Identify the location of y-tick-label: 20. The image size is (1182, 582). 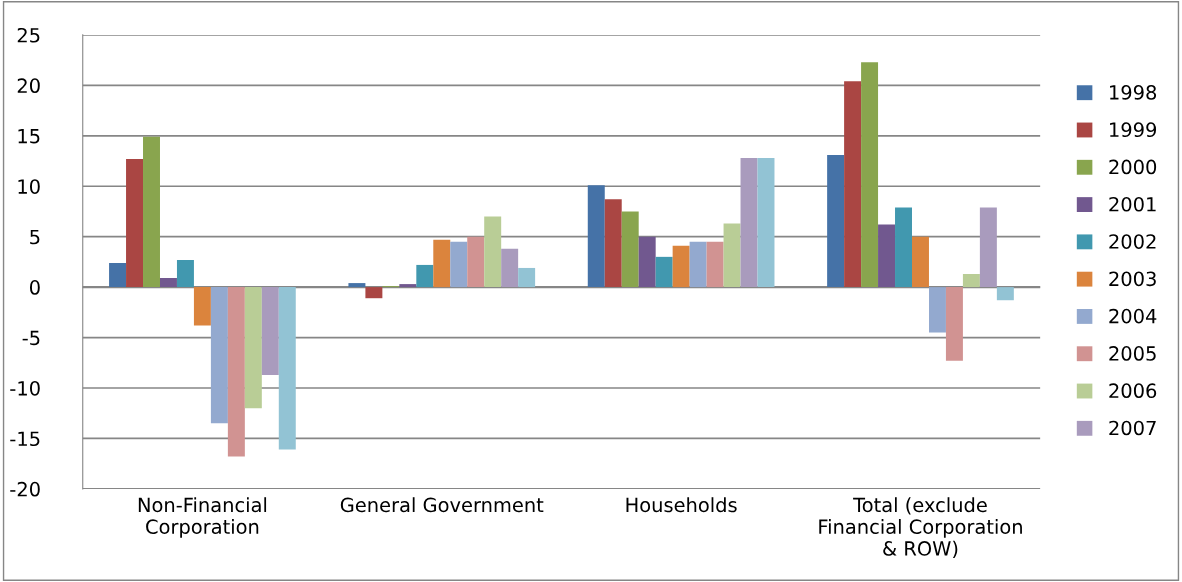
(28, 86).